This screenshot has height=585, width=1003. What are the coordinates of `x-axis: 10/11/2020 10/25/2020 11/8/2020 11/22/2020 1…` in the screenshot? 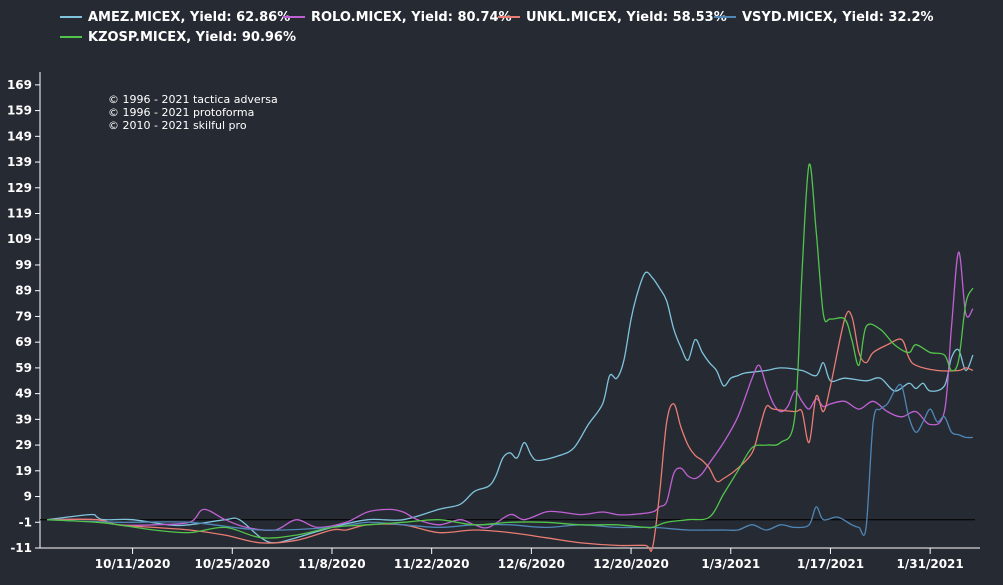 It's located at (510, 559).